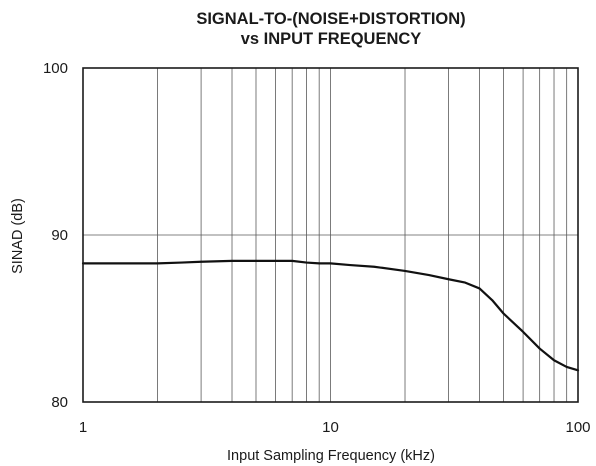 The height and width of the screenshot is (466, 596). What do you see at coordinates (83, 427) in the screenshot?
I see `x-tick-label: 1` at bounding box center [83, 427].